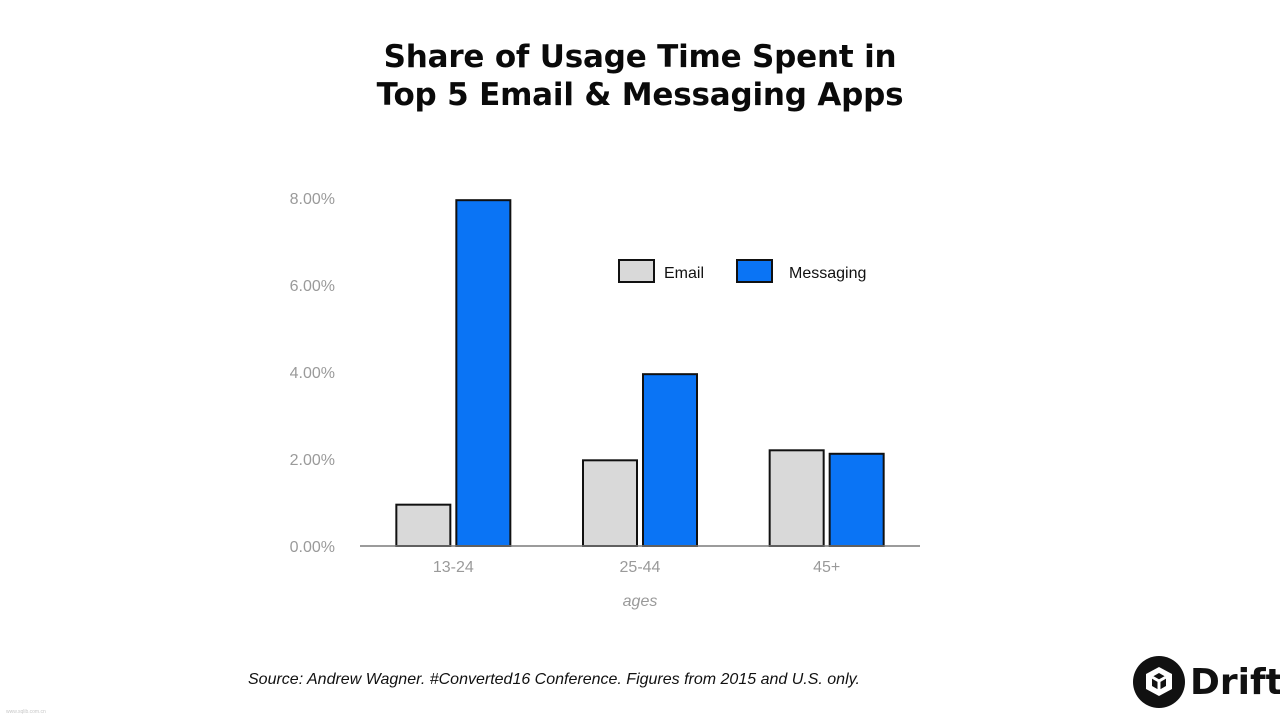  Describe the element at coordinates (796, 498) in the screenshot. I see `bar-email-45+` at that location.